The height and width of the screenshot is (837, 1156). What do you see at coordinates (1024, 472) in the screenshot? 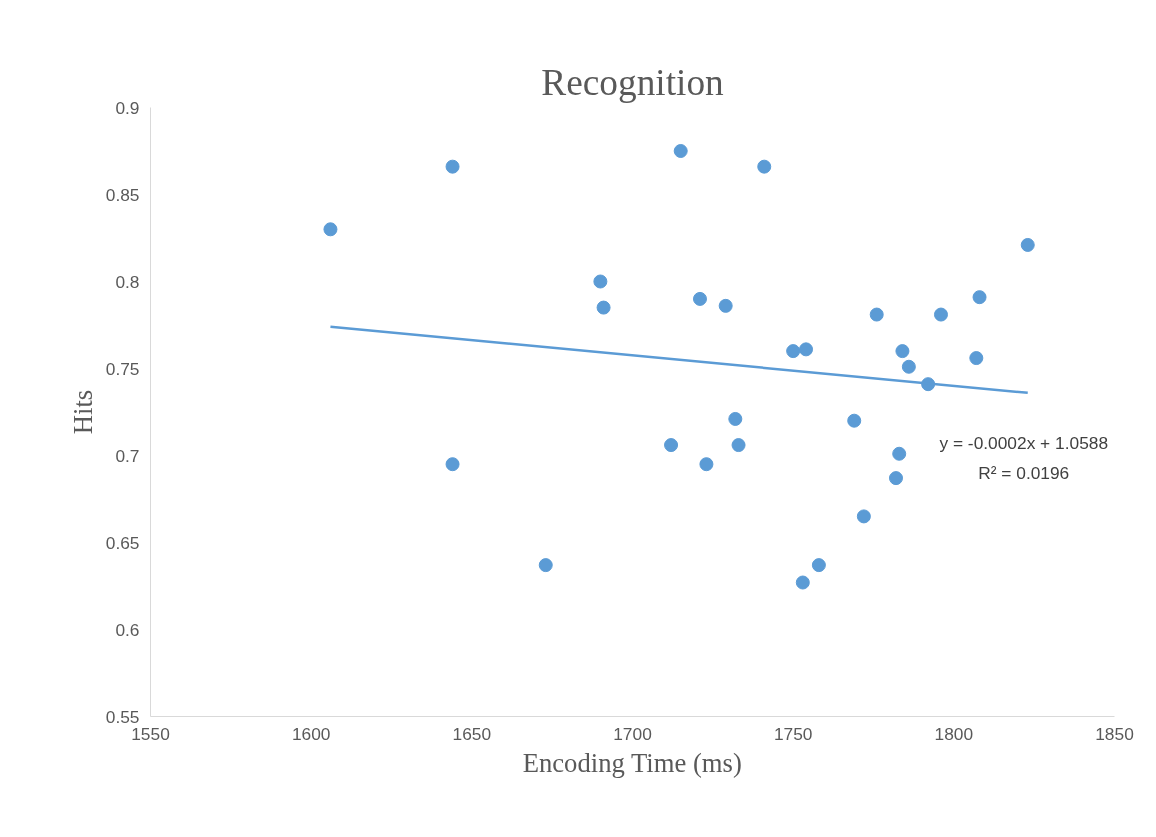
I see `annotation: R² = 0.0196` at bounding box center [1024, 472].